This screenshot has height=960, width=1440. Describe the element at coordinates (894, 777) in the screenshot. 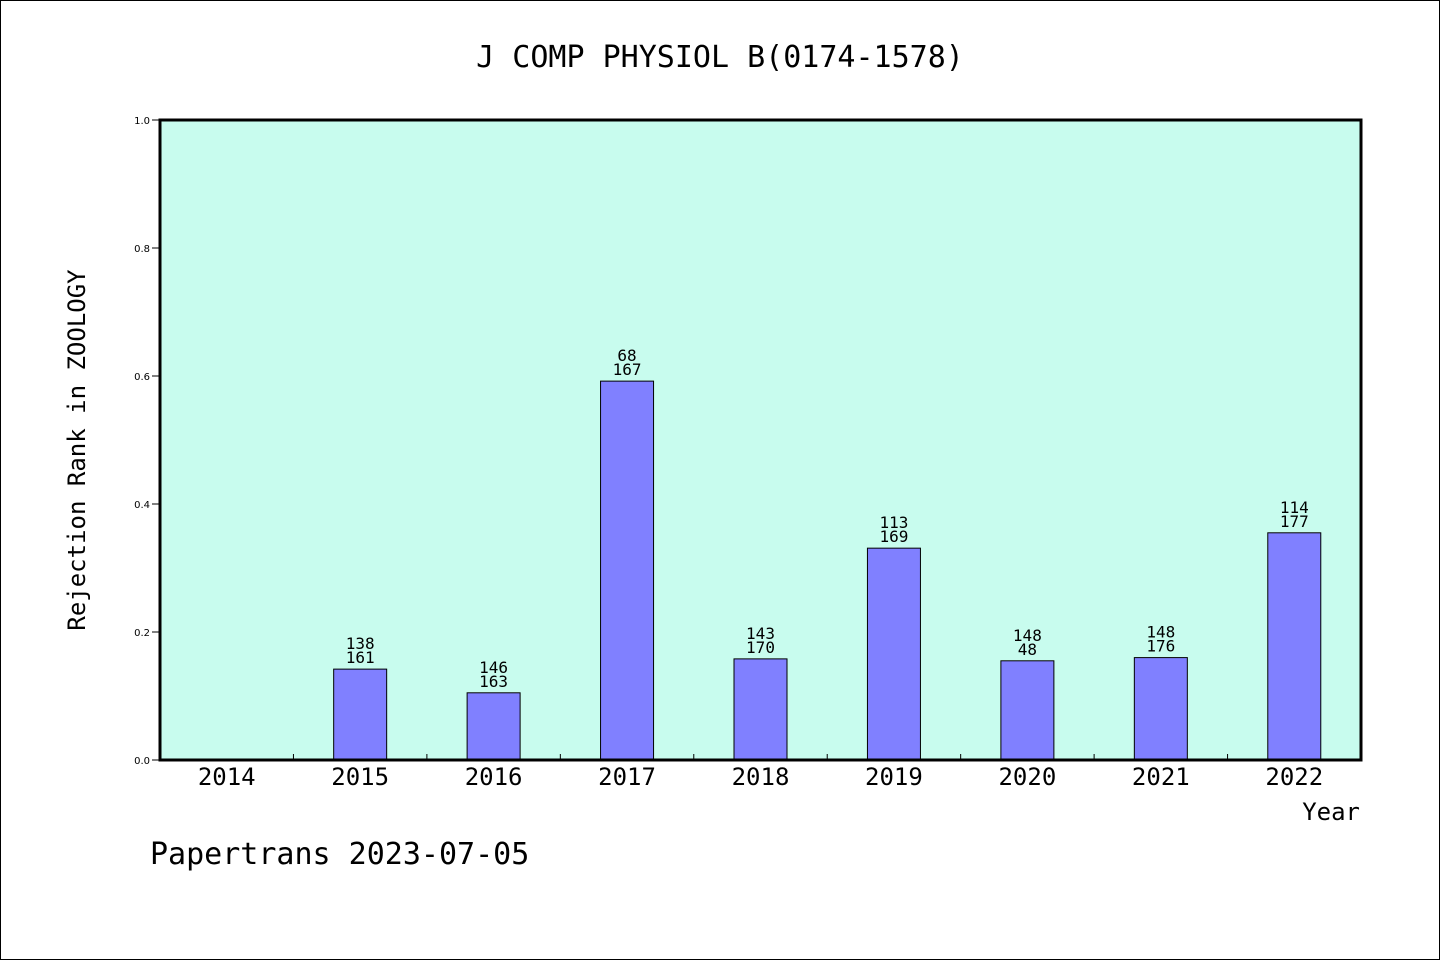

I see `x-tick-label: 2019` at that location.